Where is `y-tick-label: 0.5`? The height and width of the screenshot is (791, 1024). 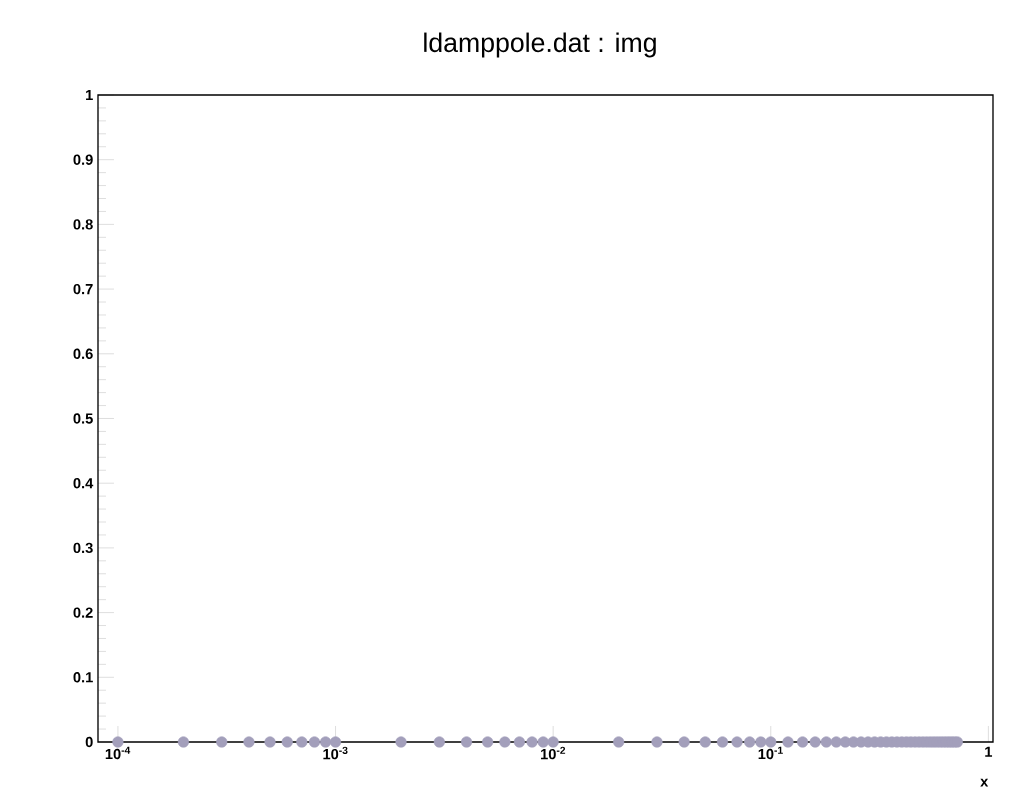 y-tick-label: 0.5 is located at coordinates (83, 418).